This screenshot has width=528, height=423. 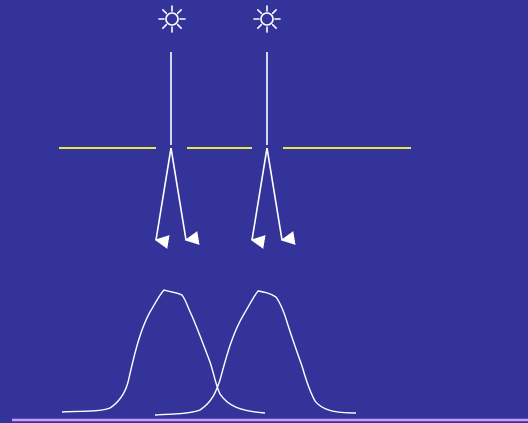 What do you see at coordinates (255, 353) in the screenshot?
I see `intensity-peak-right` at bounding box center [255, 353].